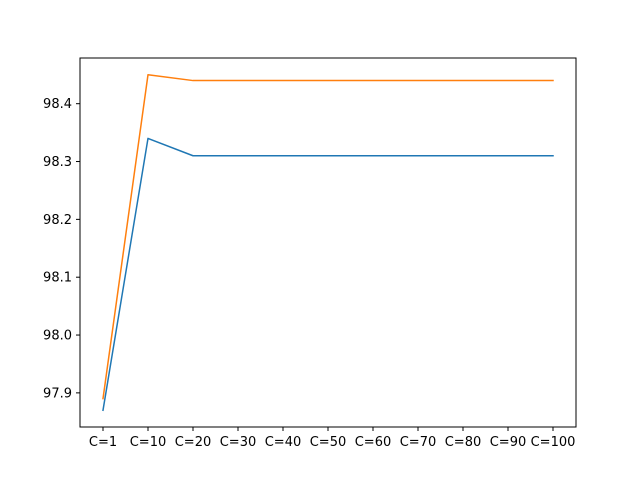 The image size is (640, 480). What do you see at coordinates (553, 442) in the screenshot?
I see `x-tick-label: C=100` at bounding box center [553, 442].